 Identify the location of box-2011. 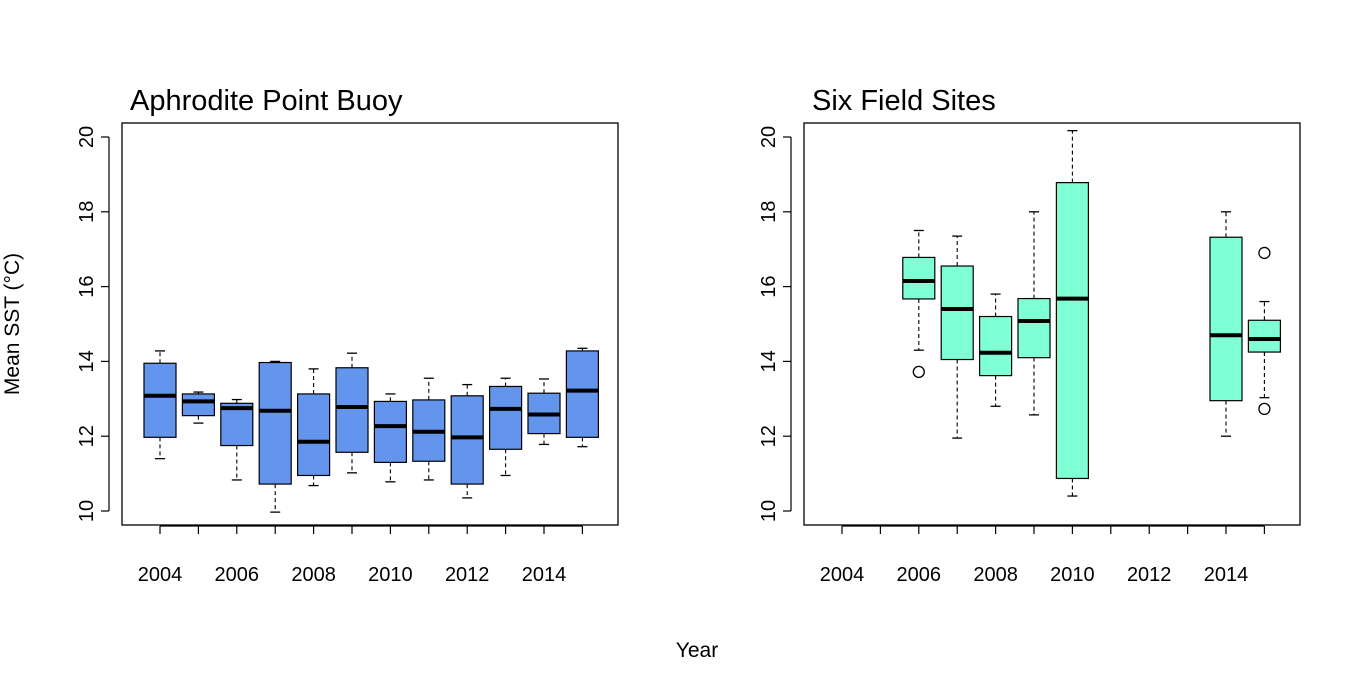
(429, 429).